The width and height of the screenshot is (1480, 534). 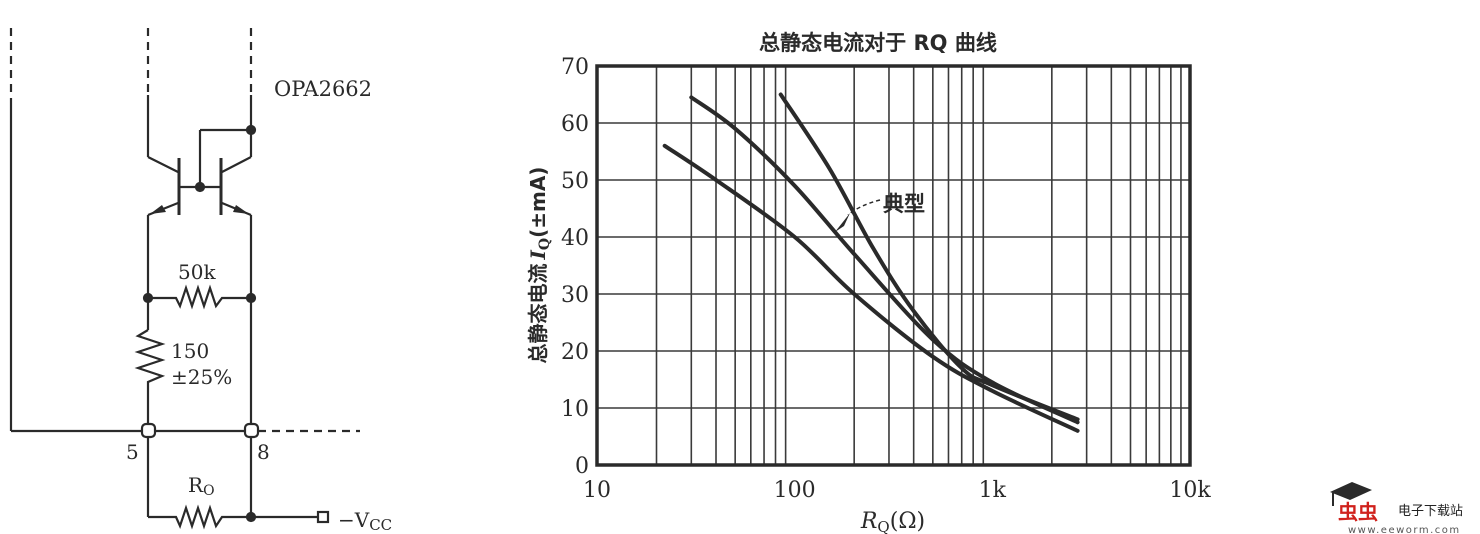 What do you see at coordinates (201, 486) in the screenshot?
I see `ro-label: RO` at bounding box center [201, 486].